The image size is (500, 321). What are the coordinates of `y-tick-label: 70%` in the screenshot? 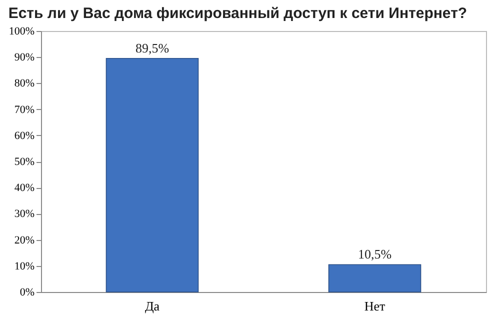 It's located at (24, 110).